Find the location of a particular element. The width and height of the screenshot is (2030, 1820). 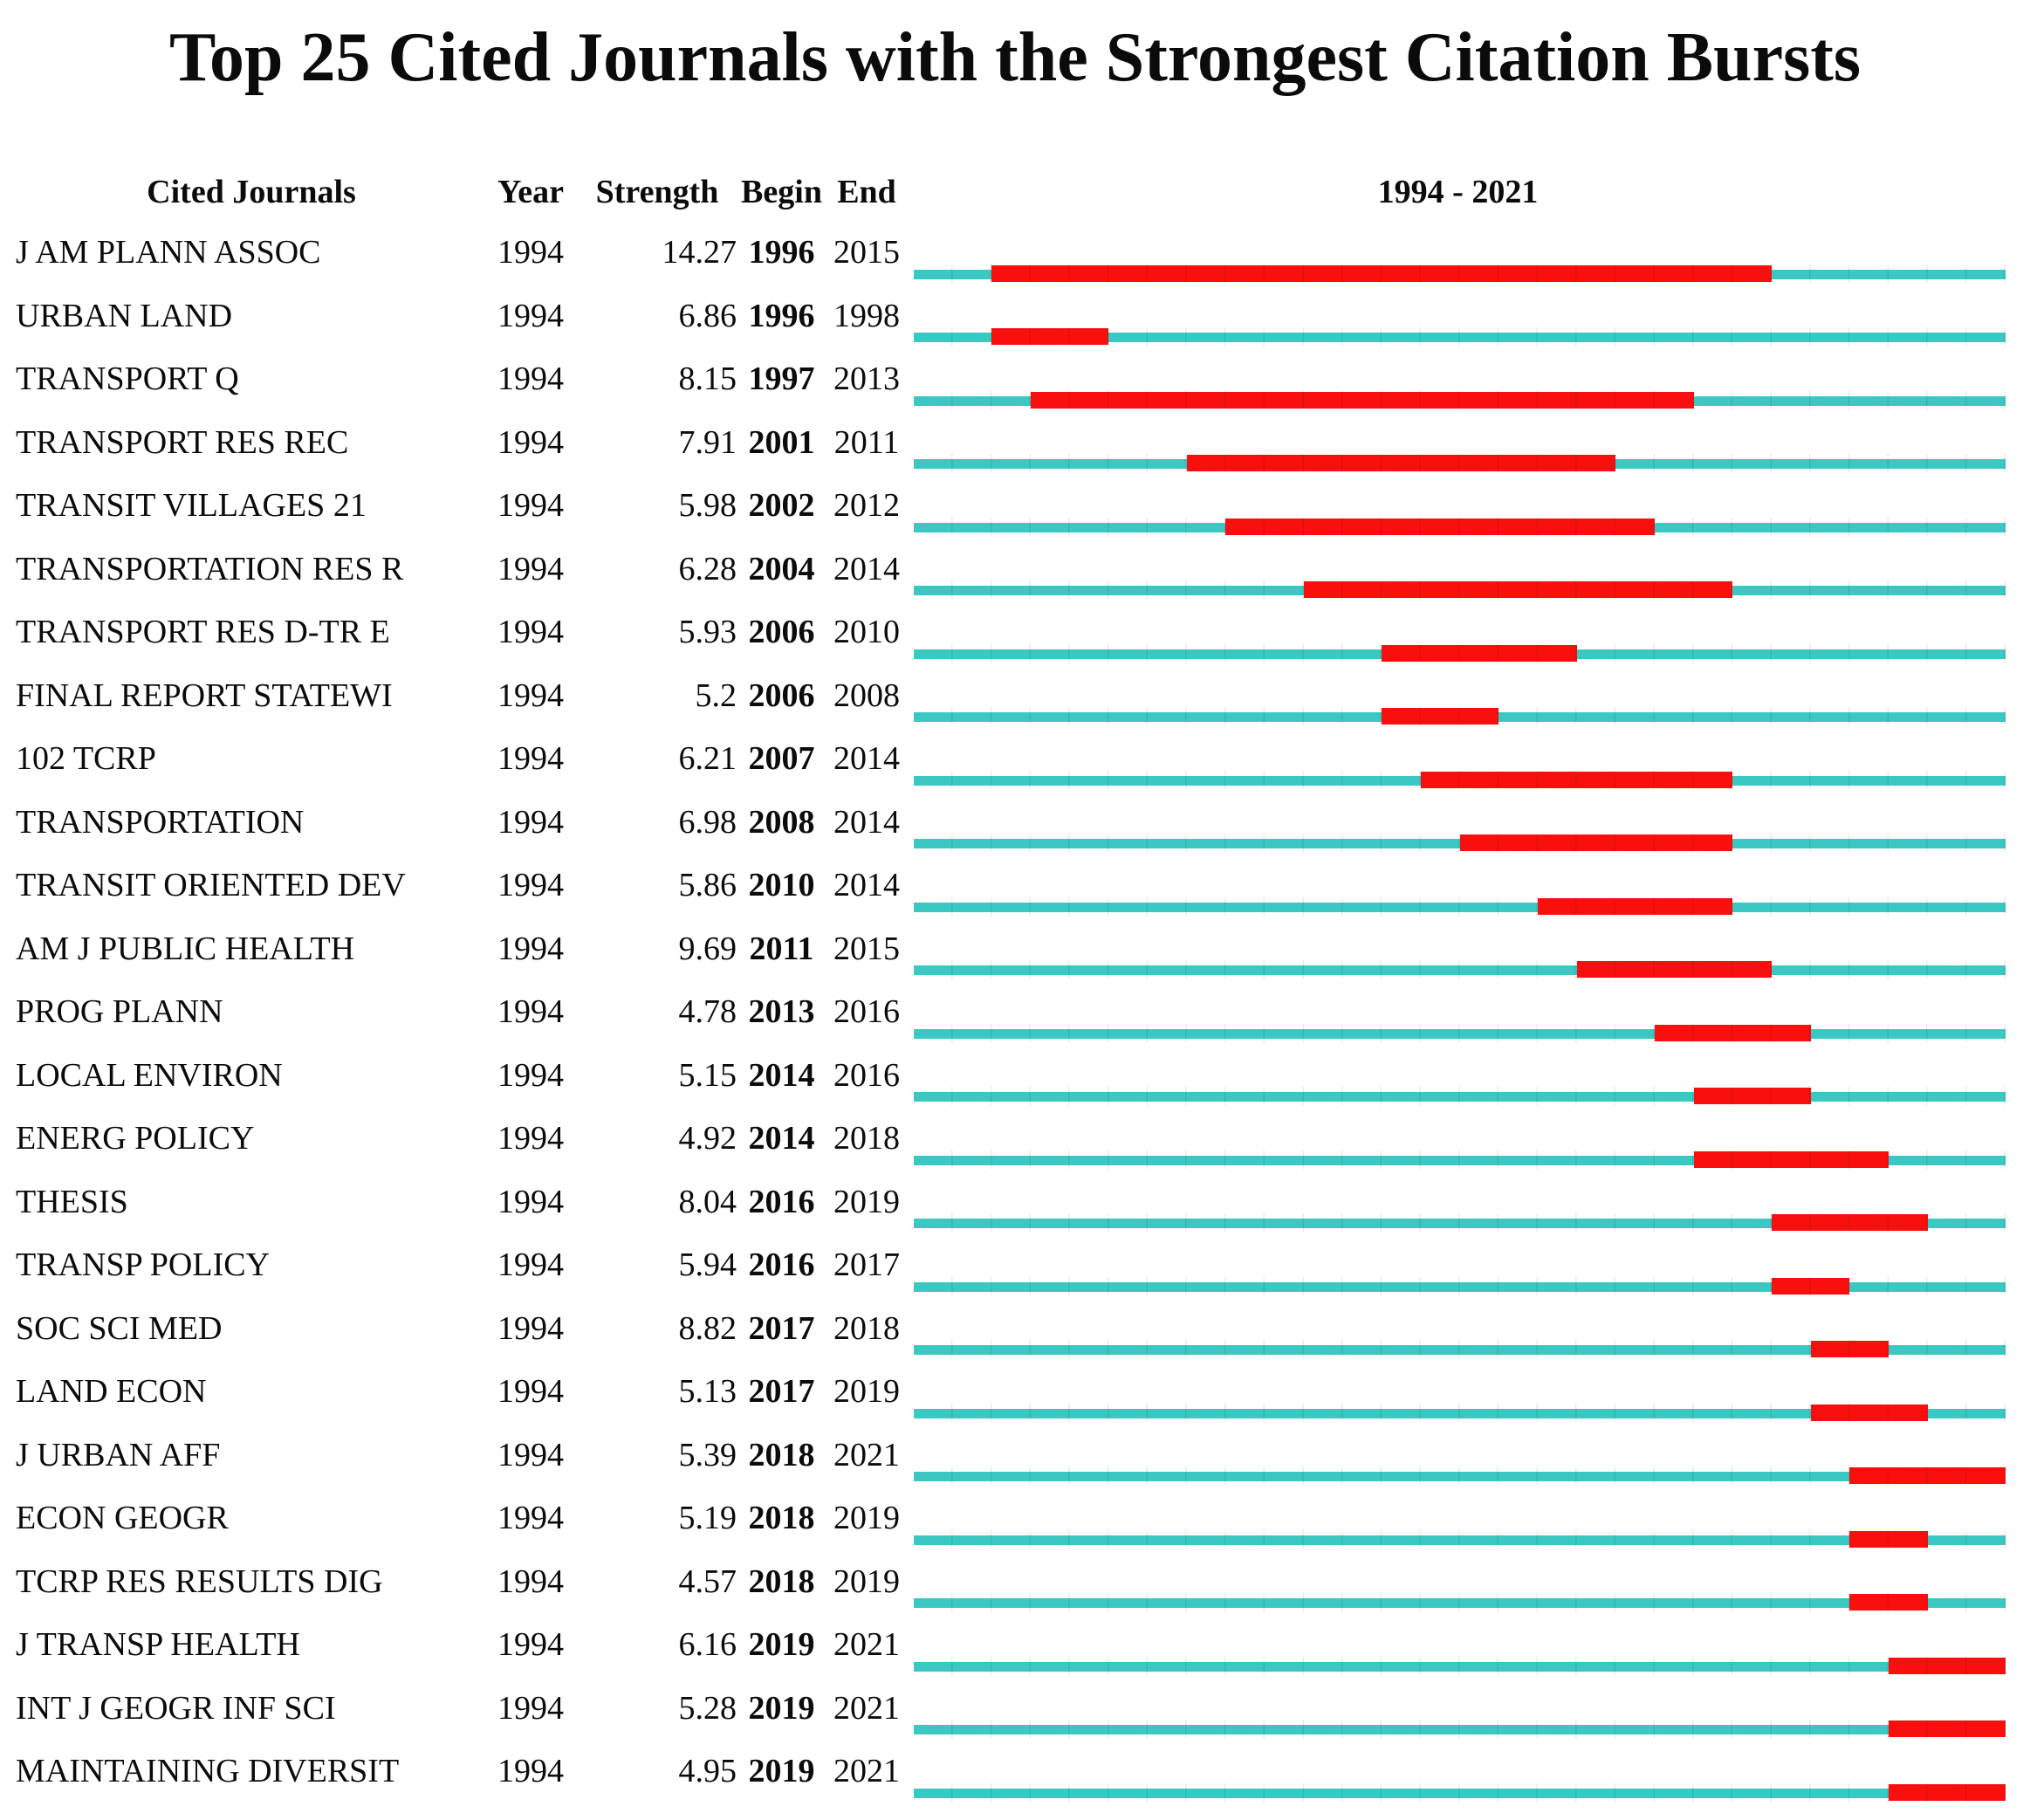

journal-row: SOC SCI MED 1994 8.82 2017 2018 is located at coordinates (1015, 1329).